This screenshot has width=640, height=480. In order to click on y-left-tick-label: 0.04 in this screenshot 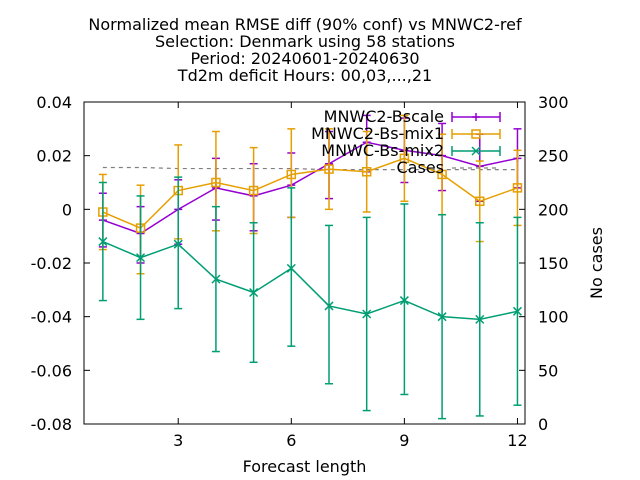, I will do `click(54, 102)`.